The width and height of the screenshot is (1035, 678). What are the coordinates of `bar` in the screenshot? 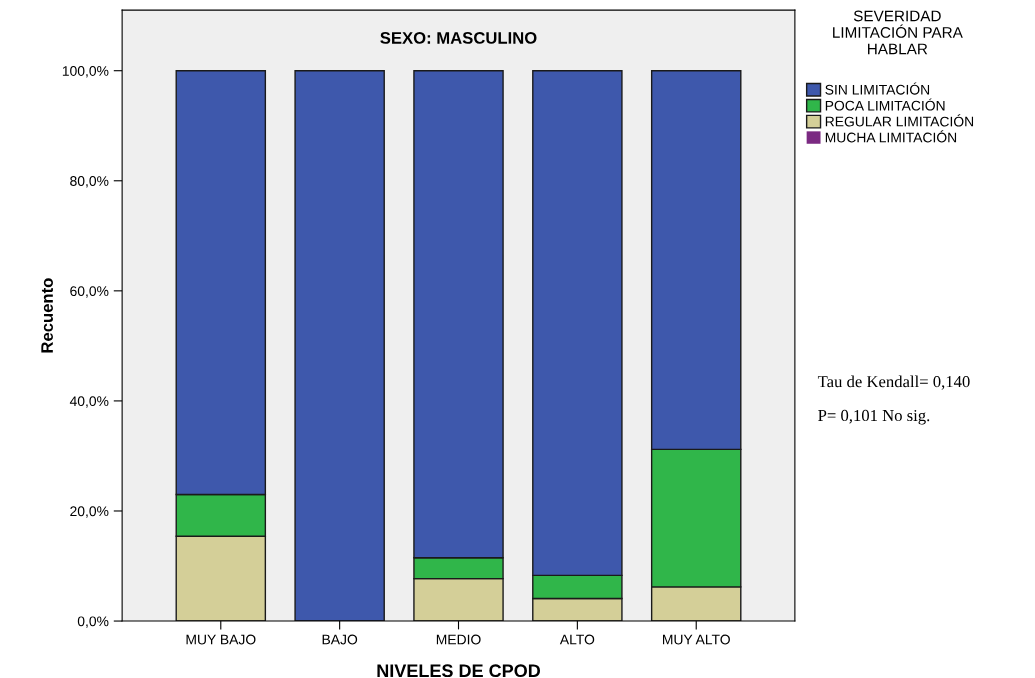 It's located at (339, 346).